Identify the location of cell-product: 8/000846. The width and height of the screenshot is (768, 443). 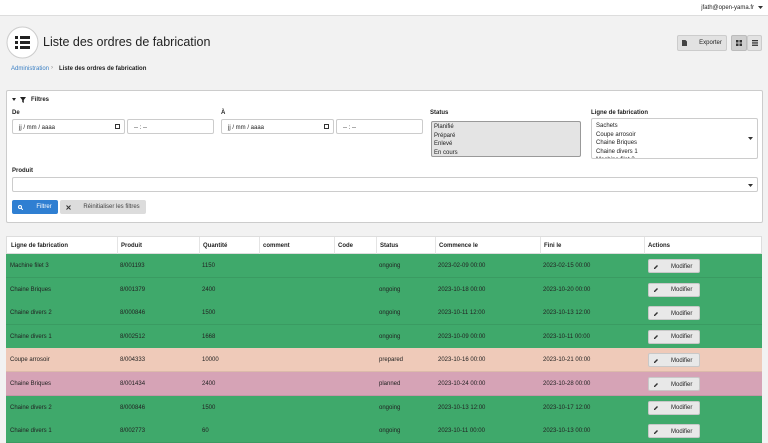
(133, 313).